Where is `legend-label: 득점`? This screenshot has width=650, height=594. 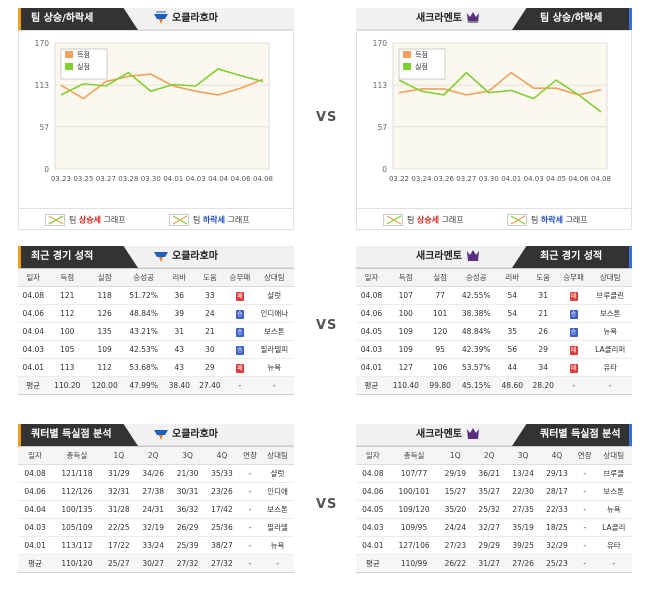 legend-label: 득점 is located at coordinates (83, 55).